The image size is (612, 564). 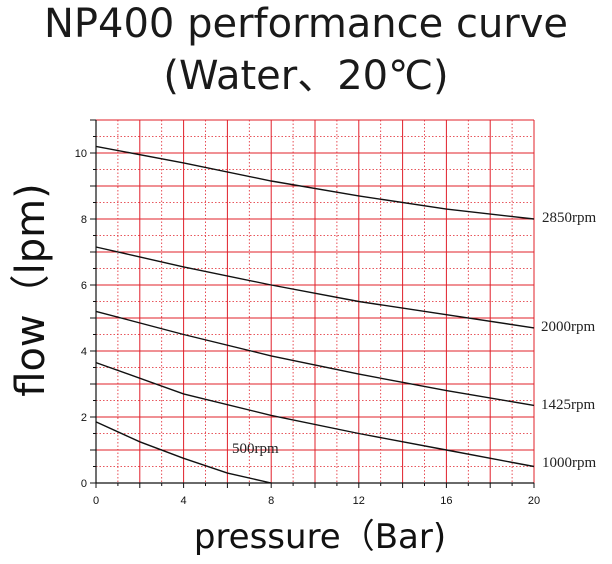 What do you see at coordinates (315, 358) in the screenshot?
I see `series-line-1425rpm` at bounding box center [315, 358].